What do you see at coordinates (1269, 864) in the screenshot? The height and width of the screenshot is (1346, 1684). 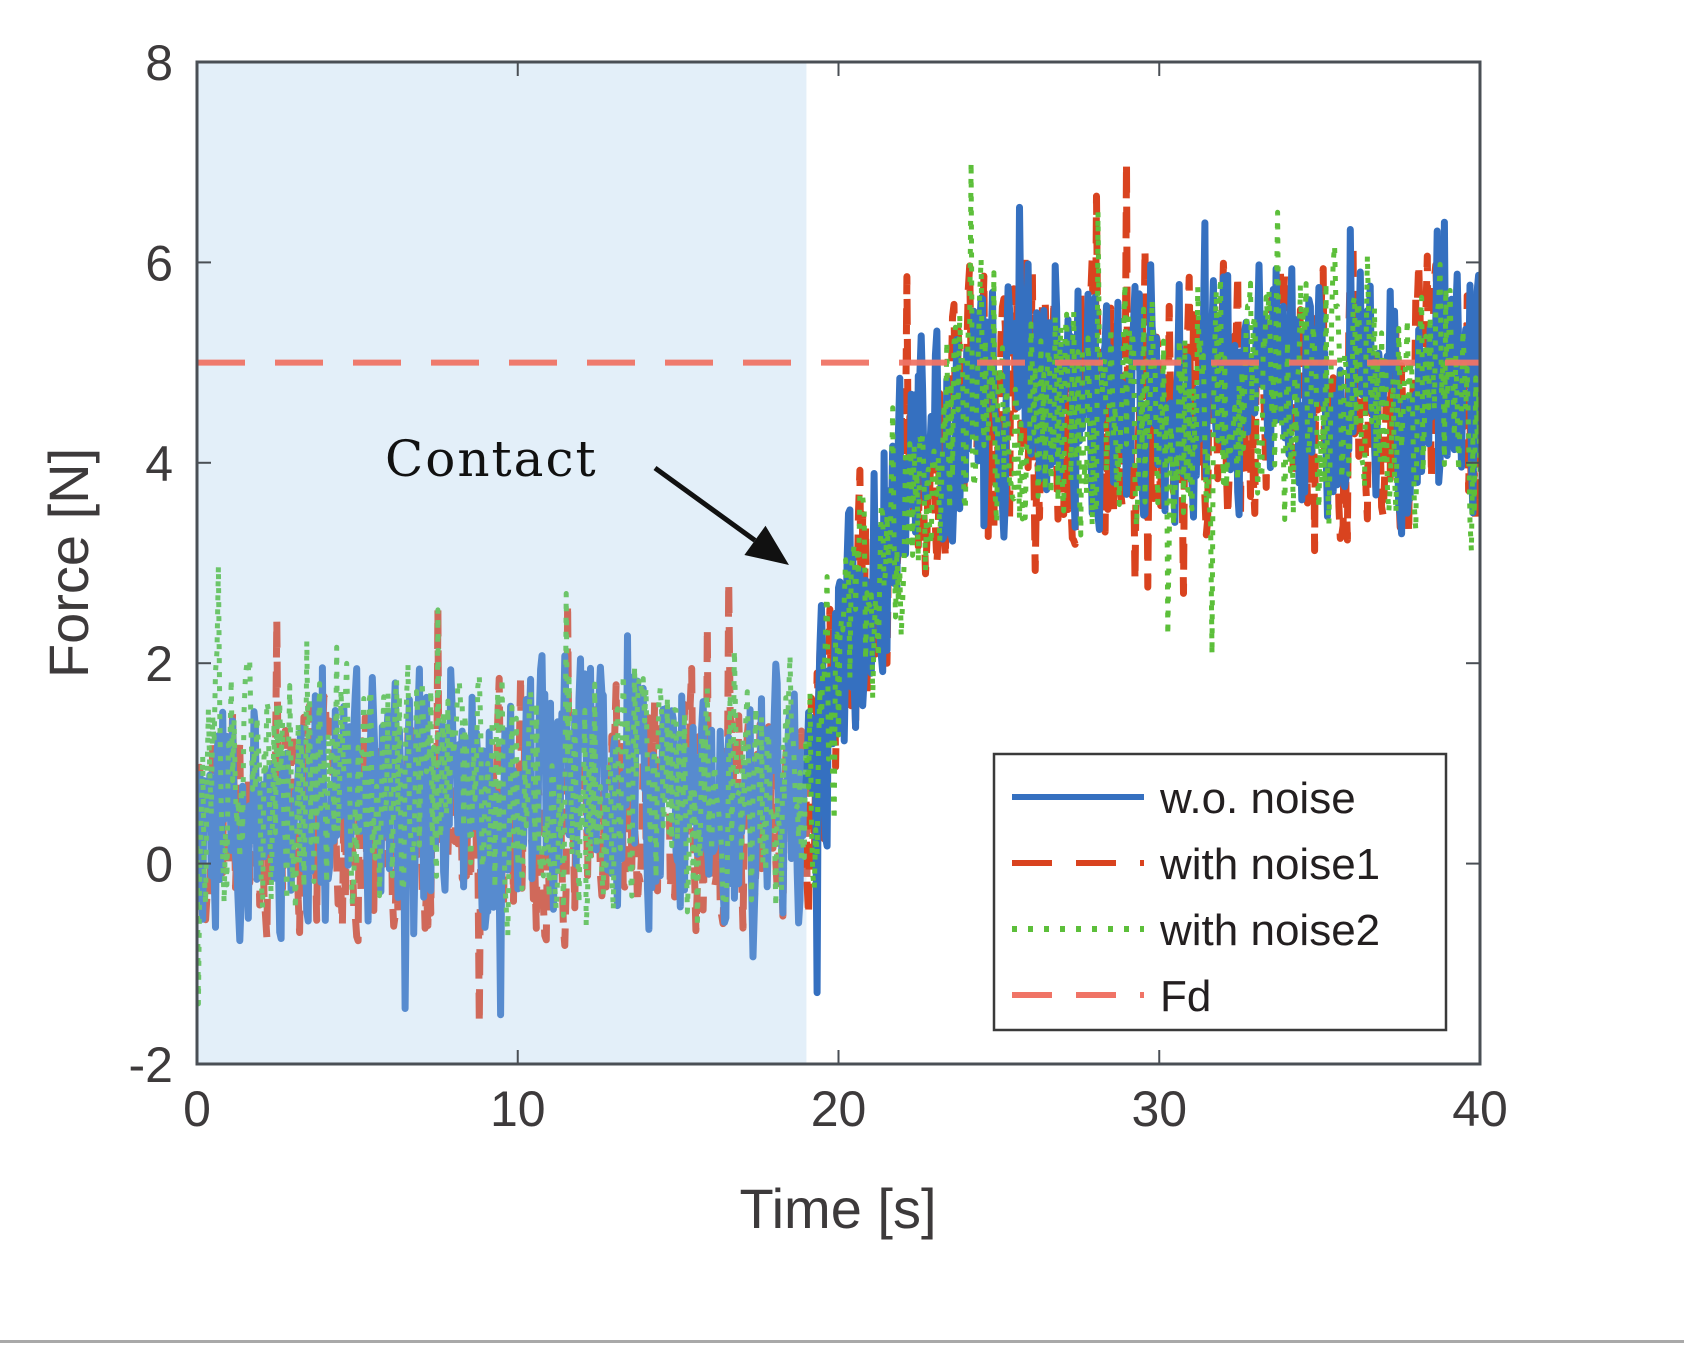 I see `legend-label-with-noise1: with noise1` at bounding box center [1269, 864].